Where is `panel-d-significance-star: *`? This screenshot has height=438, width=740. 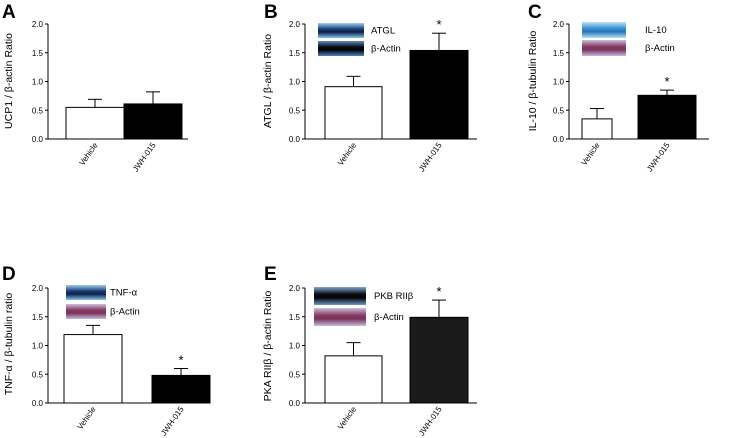
panel-d-significance-star: * is located at coordinates (180, 360).